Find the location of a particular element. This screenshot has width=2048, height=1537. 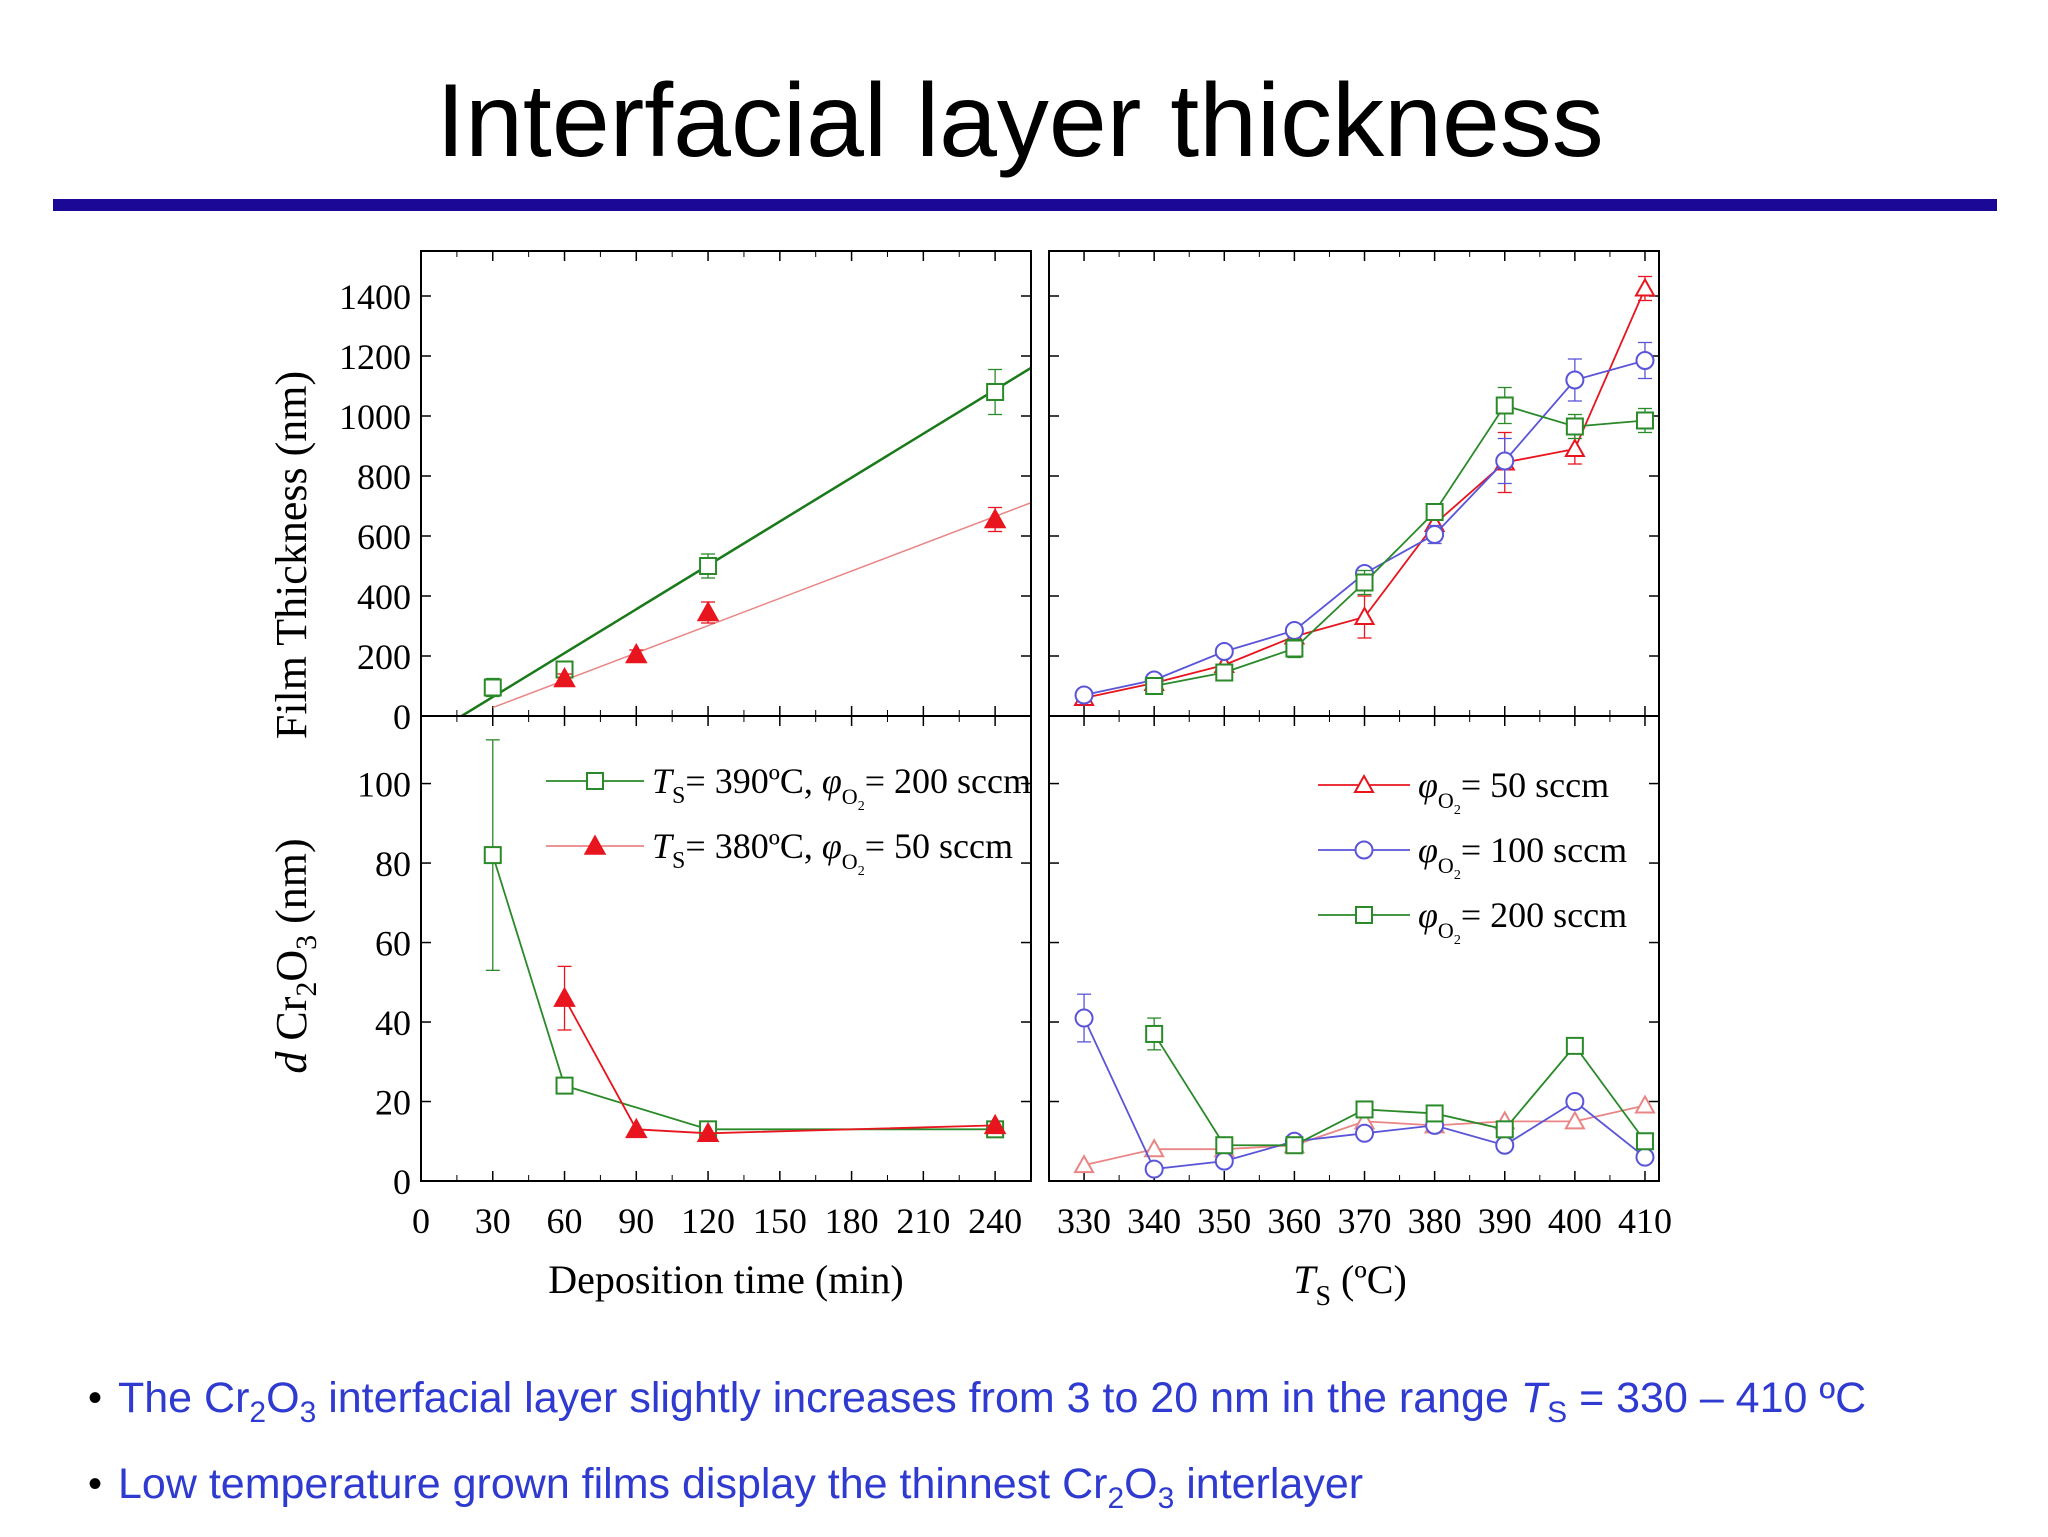

bottom-left-ylabel: d Cr2O3 (nm) is located at coordinates (295, 955).